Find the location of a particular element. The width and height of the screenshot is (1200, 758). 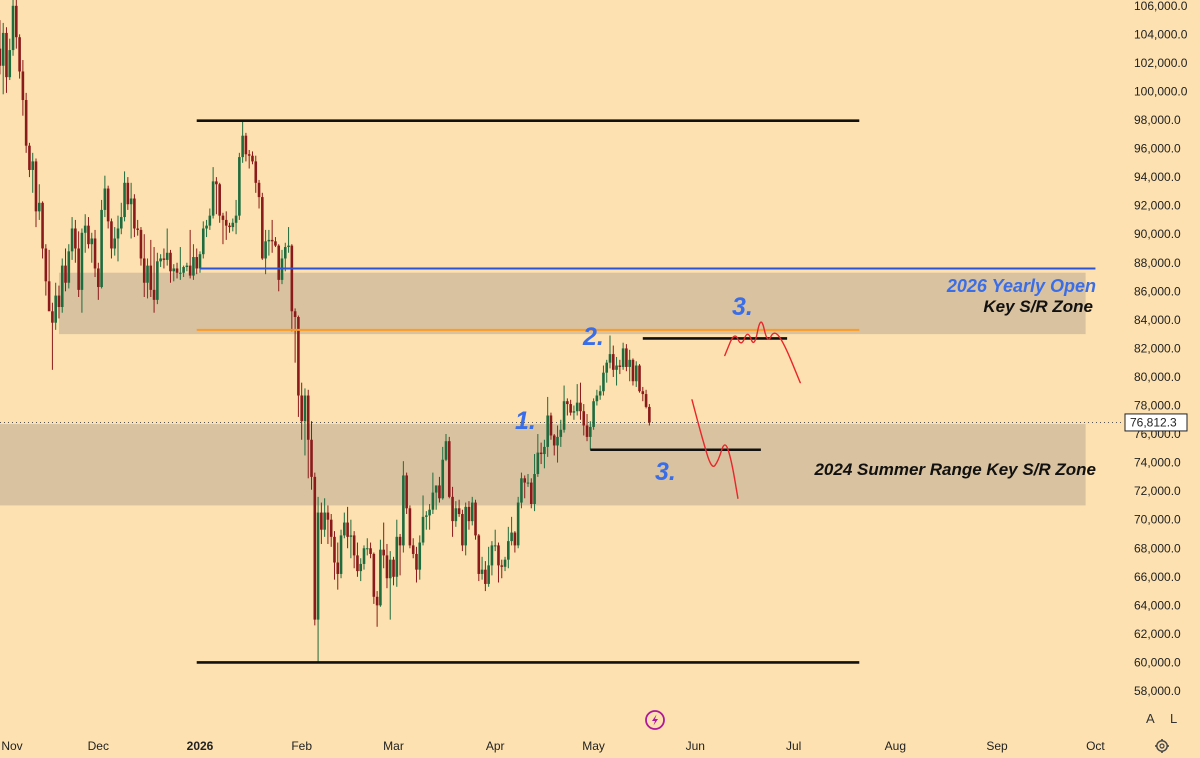

time-tick-label: Mar is located at coordinates (393, 746).